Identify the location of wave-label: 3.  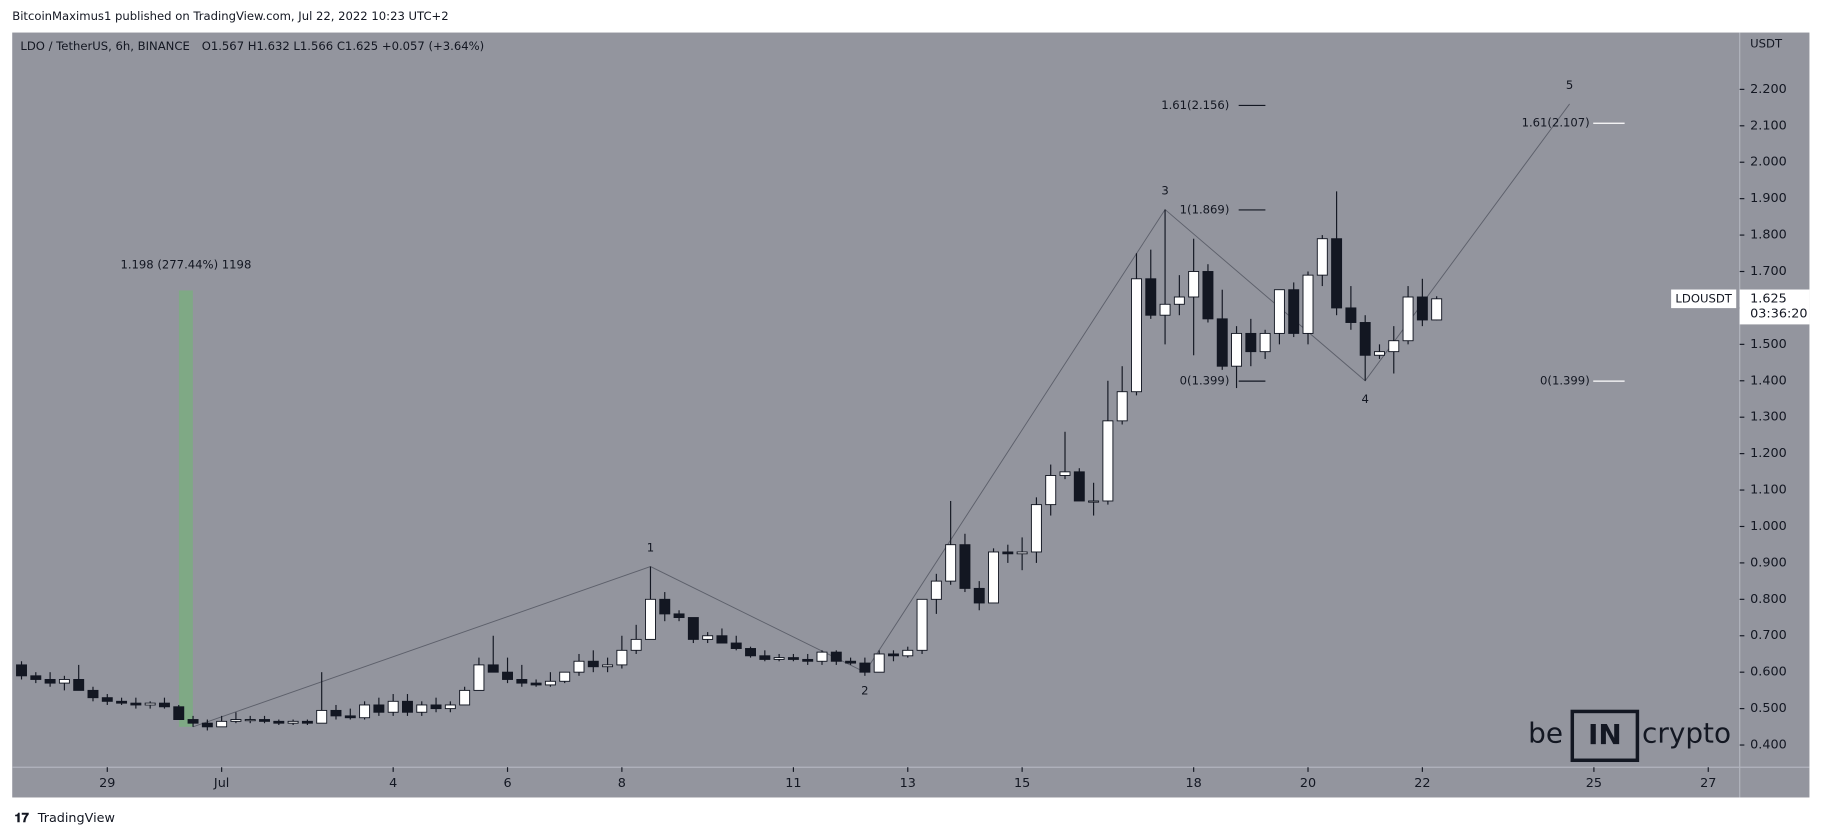
(1164, 190).